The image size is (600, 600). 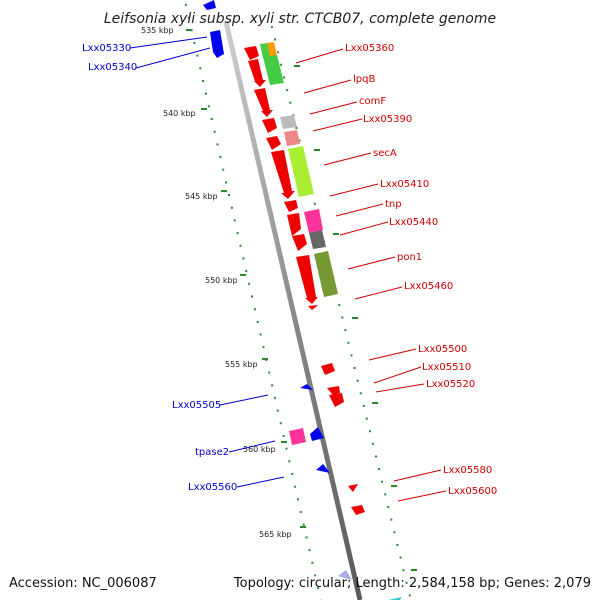 I want to click on tick-label: 560 kbp, so click(x=259, y=449).